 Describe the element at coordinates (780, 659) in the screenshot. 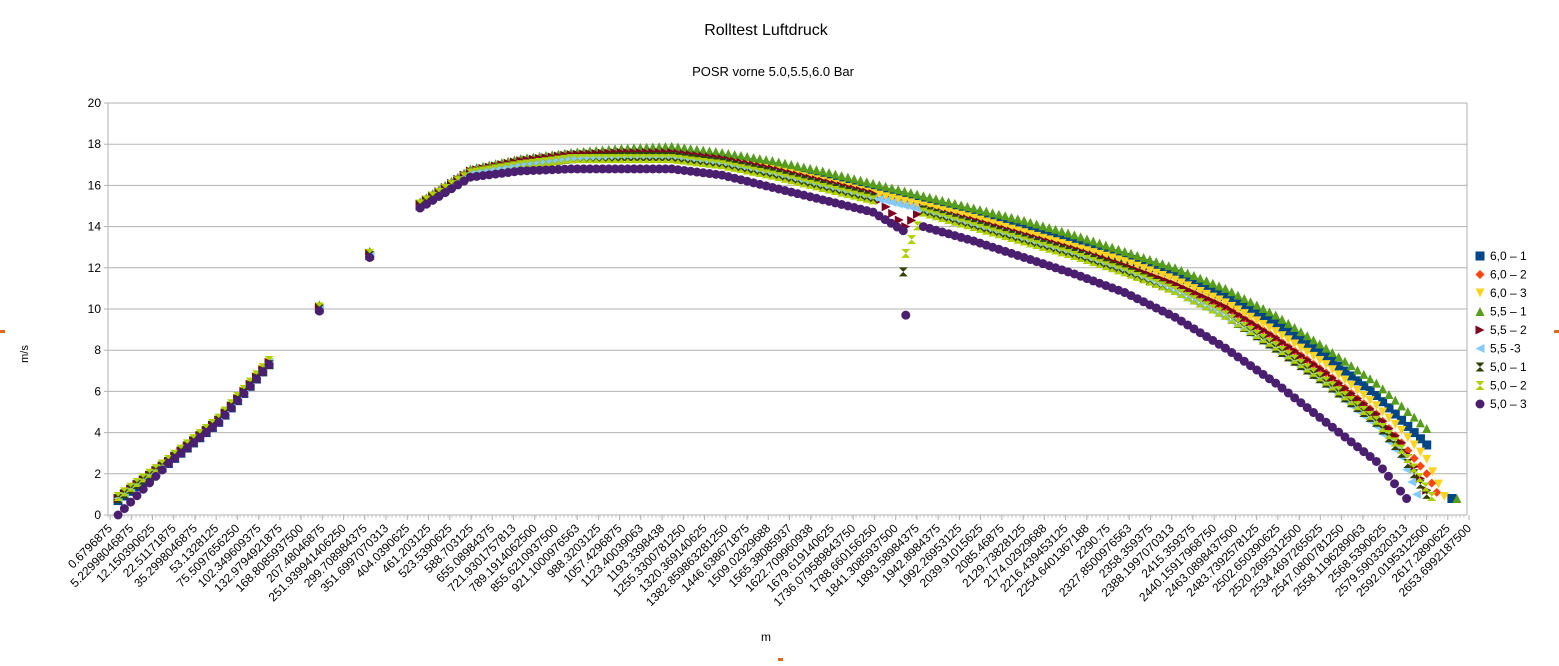

I see `resize-handle-bottom` at that location.